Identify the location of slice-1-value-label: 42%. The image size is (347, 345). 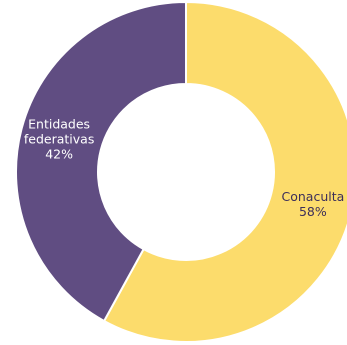
(59, 153).